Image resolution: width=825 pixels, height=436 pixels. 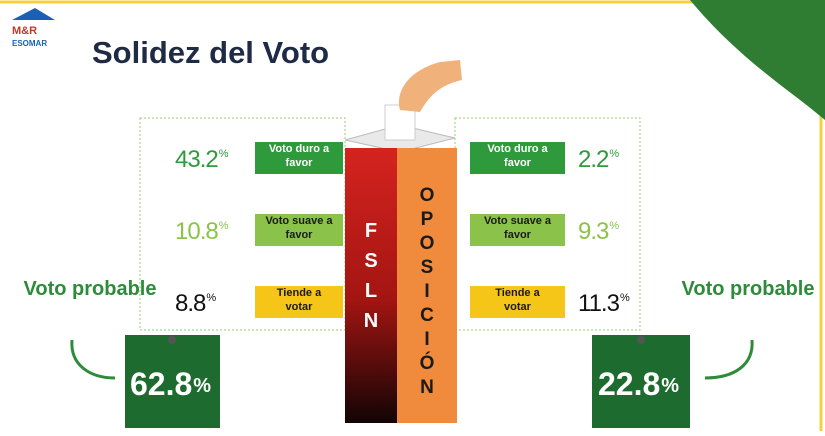 What do you see at coordinates (24, 31) in the screenshot?
I see `logo-name: M&R` at bounding box center [24, 31].